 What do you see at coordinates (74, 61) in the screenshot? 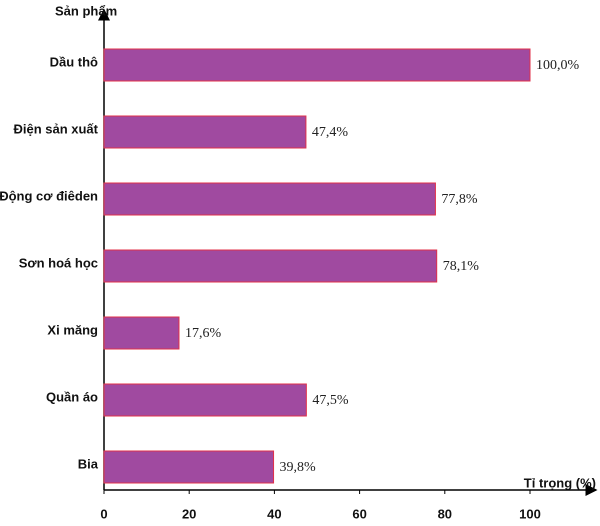
I see `category-label: Dầu thô` at bounding box center [74, 61].